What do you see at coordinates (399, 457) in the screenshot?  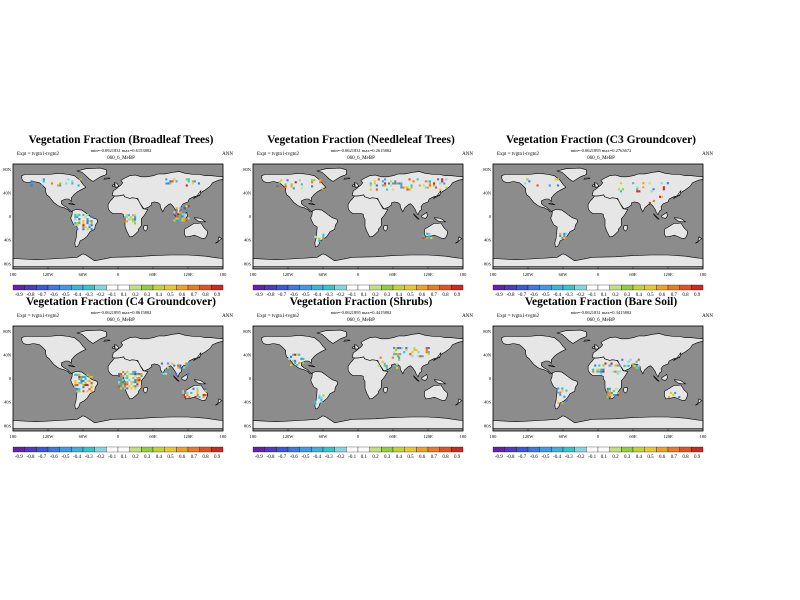 I see `colorbar-label: 0.4` at bounding box center [399, 457].